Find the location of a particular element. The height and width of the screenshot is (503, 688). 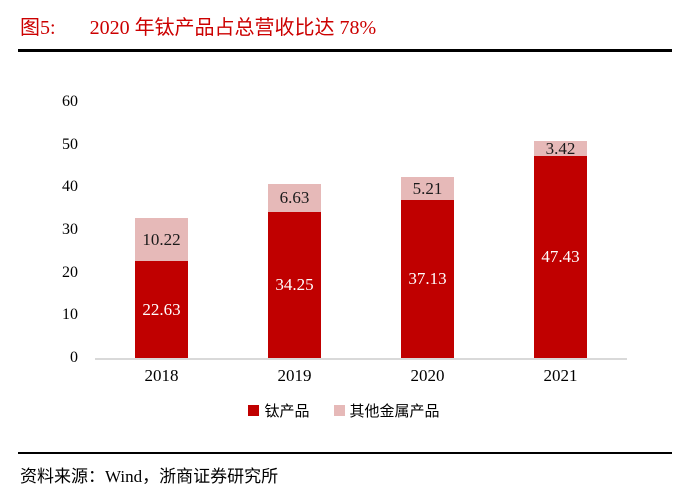

bar-value-label: 34.25 is located at coordinates (294, 285).